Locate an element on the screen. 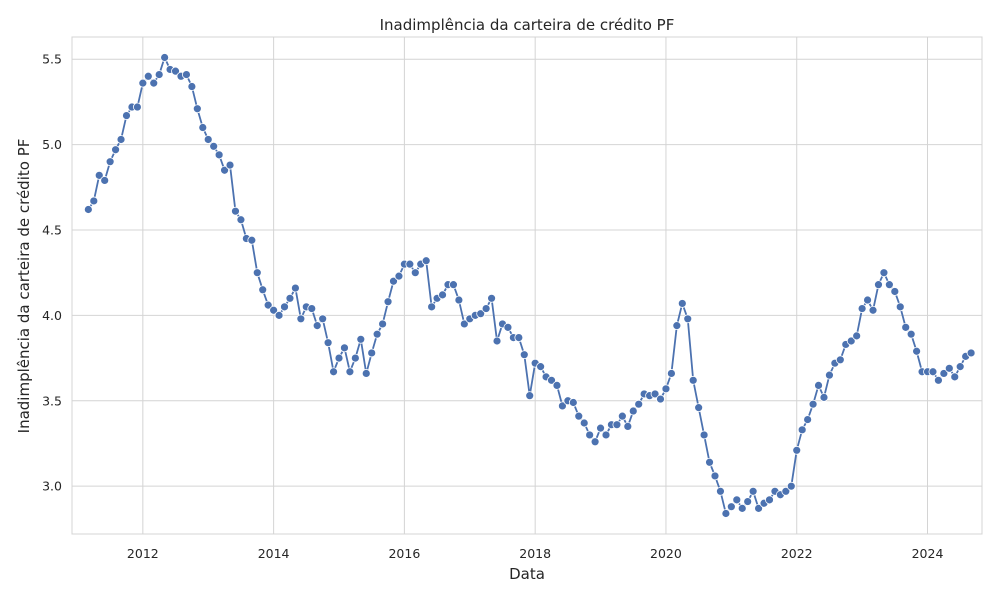 The height and width of the screenshot is (600, 1000). x-axis-label: Data is located at coordinates (527, 574).